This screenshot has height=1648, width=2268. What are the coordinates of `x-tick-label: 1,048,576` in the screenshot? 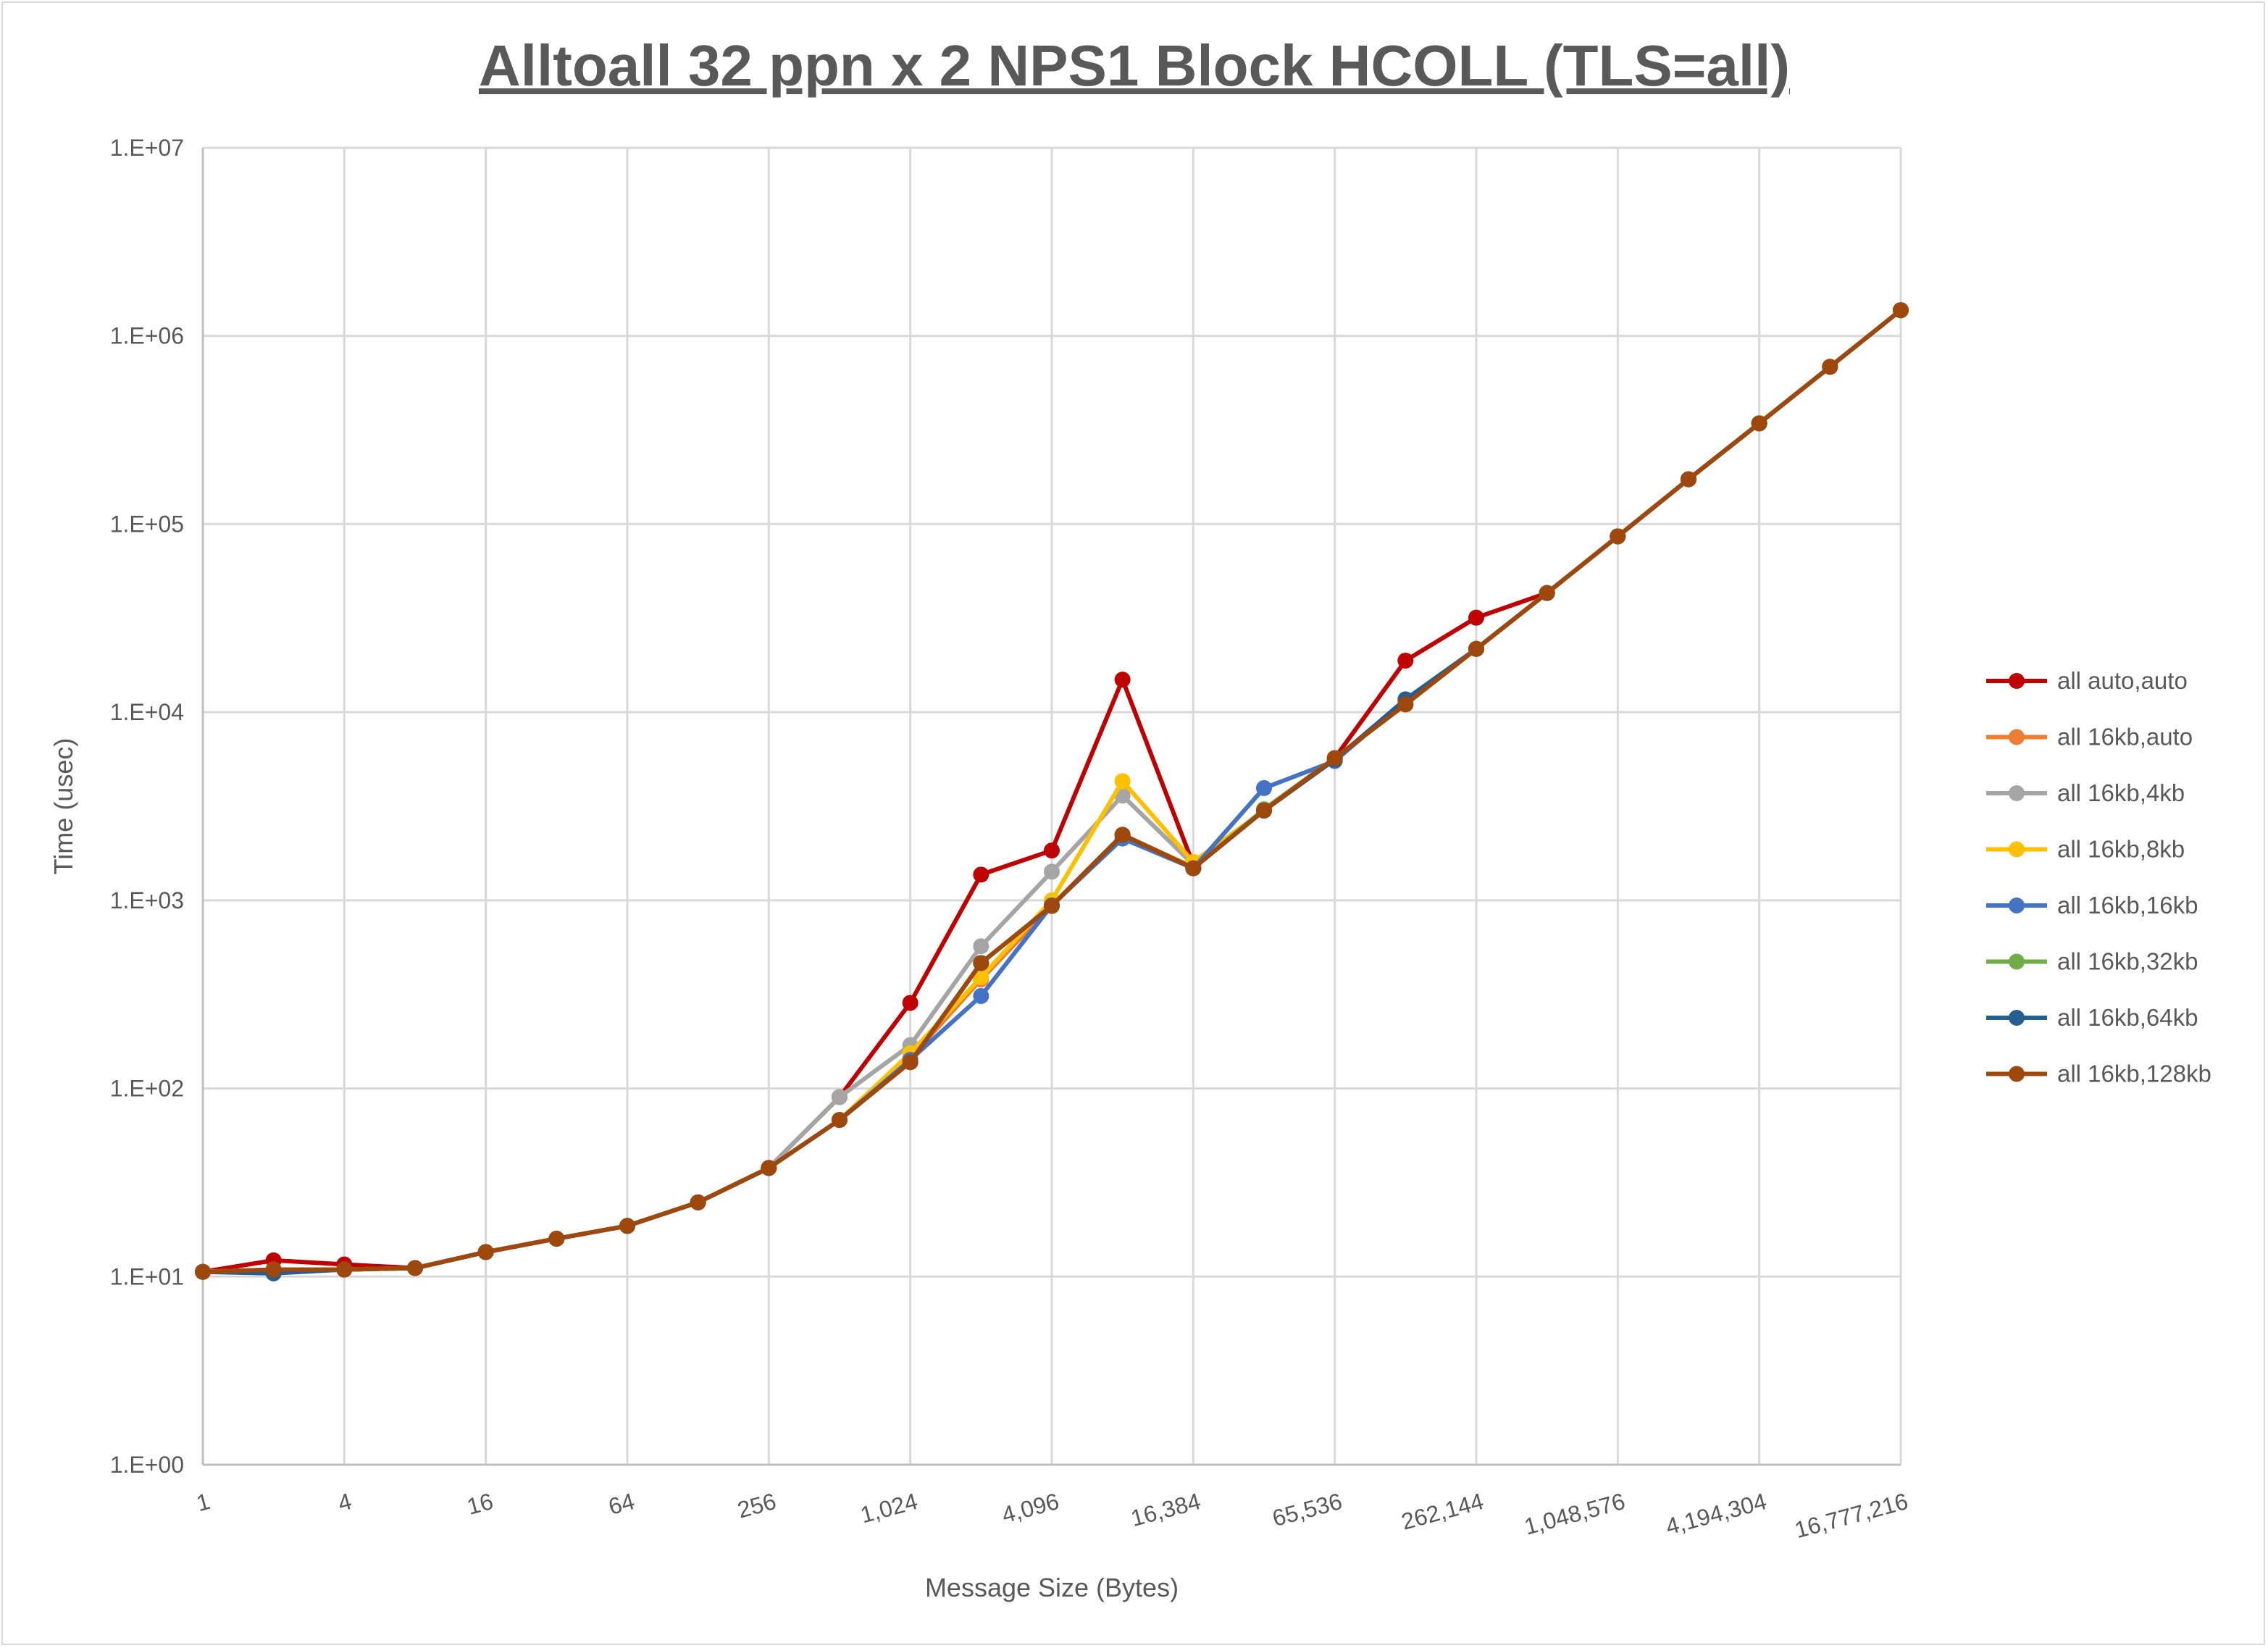 It's located at (1575, 1514).